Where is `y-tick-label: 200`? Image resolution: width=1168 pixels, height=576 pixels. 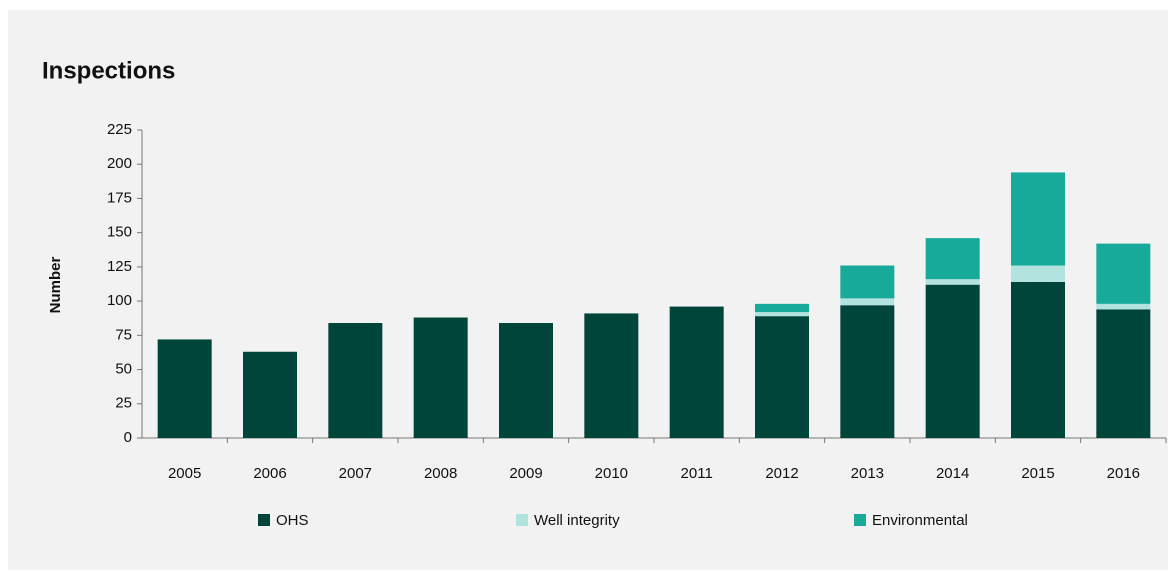
y-tick-label: 200 is located at coordinates (119, 163).